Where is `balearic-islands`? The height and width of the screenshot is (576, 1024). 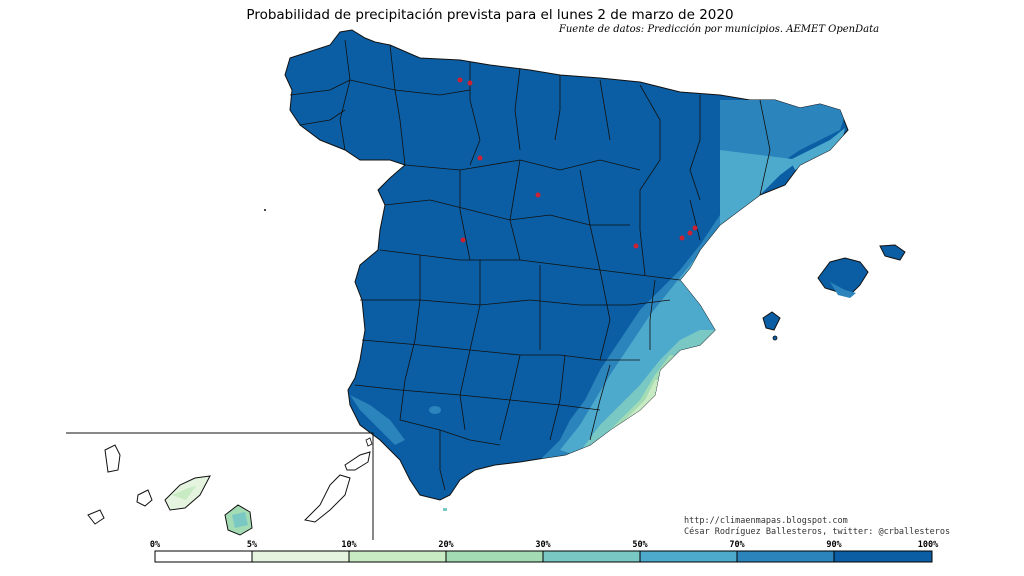
balearic-islands is located at coordinates (834, 292).